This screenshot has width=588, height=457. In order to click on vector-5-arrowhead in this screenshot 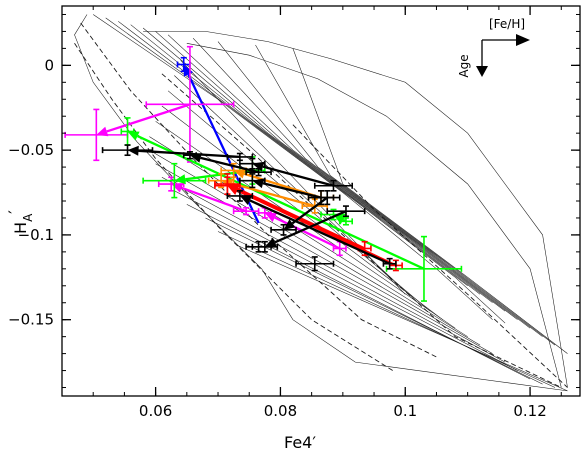, I will do `click(180, 179)`.